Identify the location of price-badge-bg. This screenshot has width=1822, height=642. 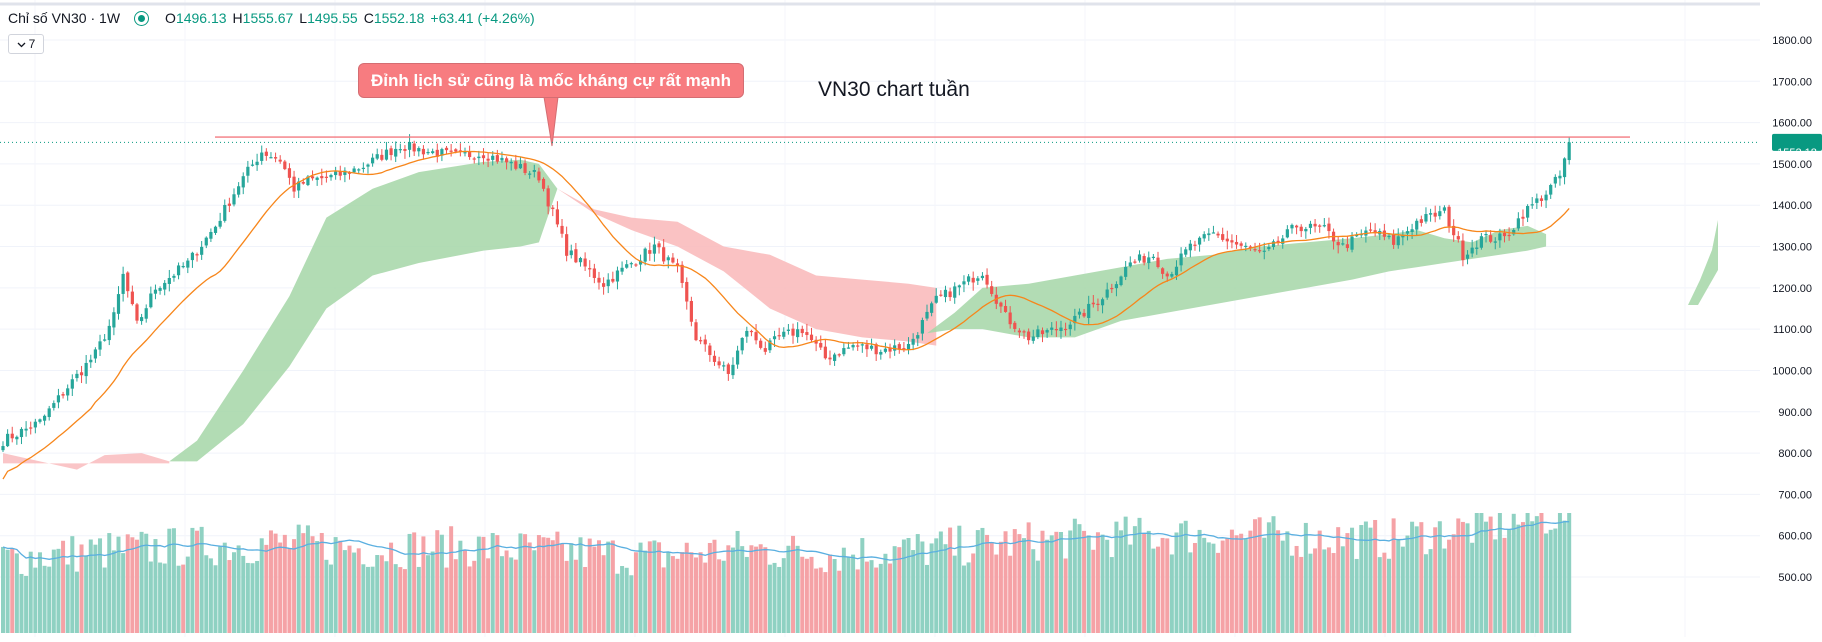
(1797, 142).